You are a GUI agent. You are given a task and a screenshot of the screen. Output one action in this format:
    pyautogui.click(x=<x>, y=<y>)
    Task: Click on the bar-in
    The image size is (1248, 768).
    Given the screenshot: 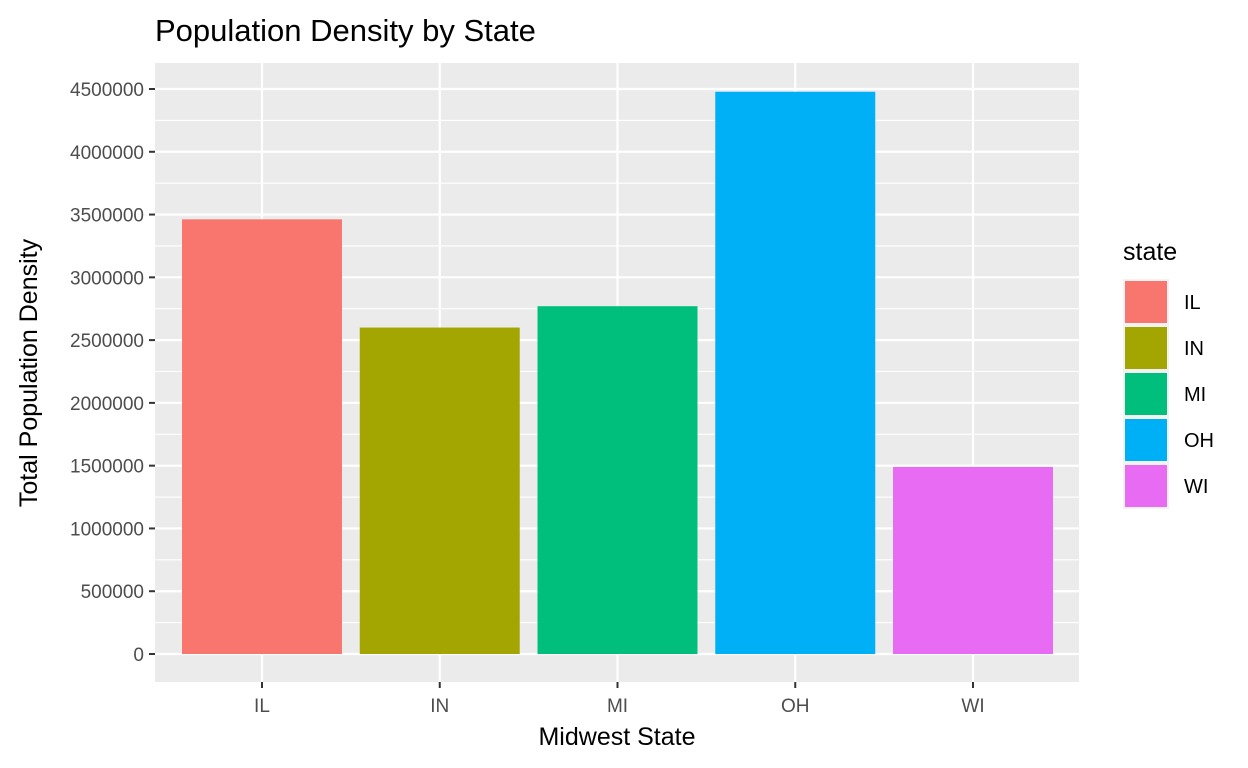 What is the action you would take?
    pyautogui.click(x=439, y=490)
    